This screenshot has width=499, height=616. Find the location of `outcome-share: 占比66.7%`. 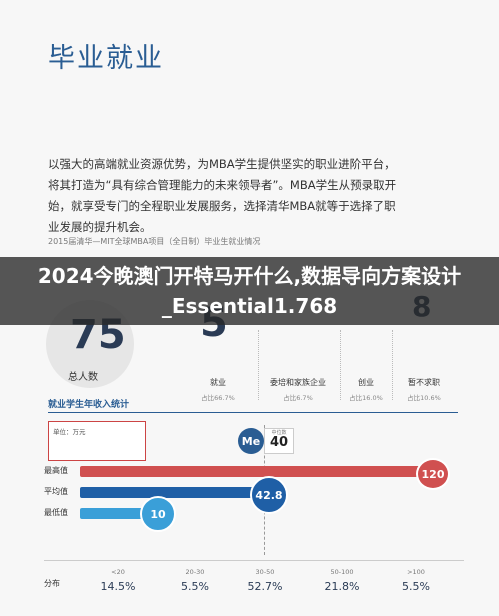

outcome-share: 占比66.7% is located at coordinates (218, 398).